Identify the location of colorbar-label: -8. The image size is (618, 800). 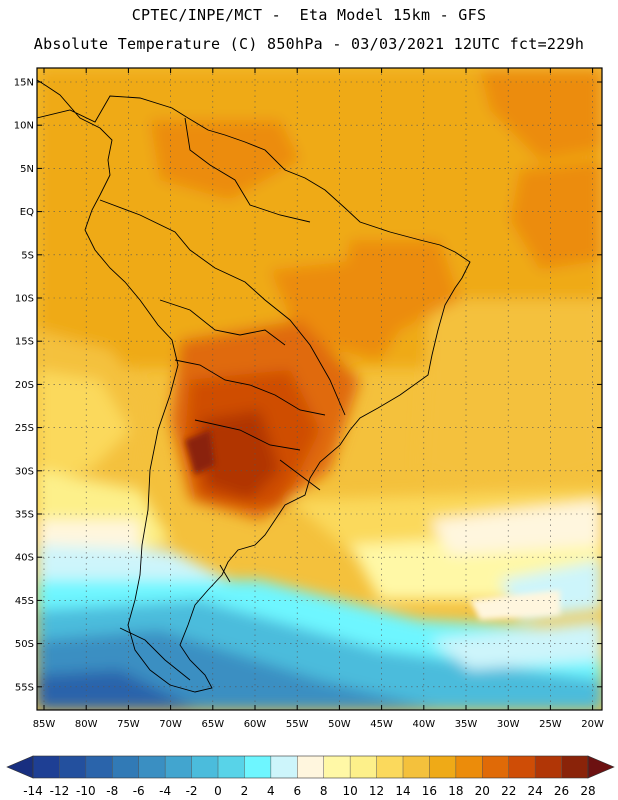
(112, 791).